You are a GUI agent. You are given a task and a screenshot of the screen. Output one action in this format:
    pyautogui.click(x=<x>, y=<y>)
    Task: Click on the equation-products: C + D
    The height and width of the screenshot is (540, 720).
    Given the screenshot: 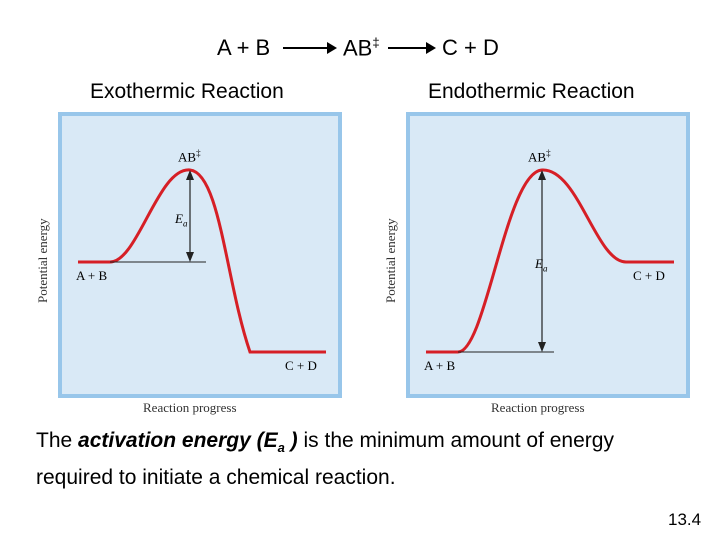 What is the action you would take?
    pyautogui.click(x=470, y=47)
    